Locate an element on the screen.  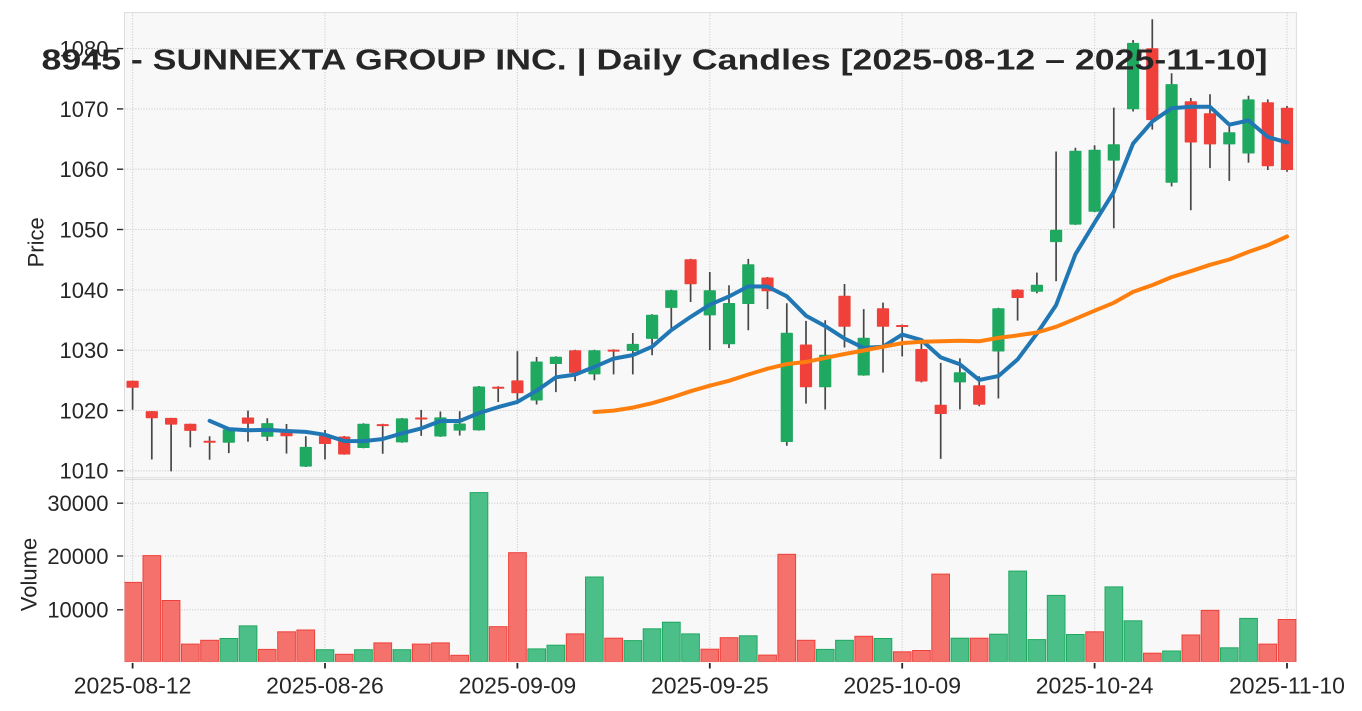
svg-text: 1080 is located at coordinates (84, 49).